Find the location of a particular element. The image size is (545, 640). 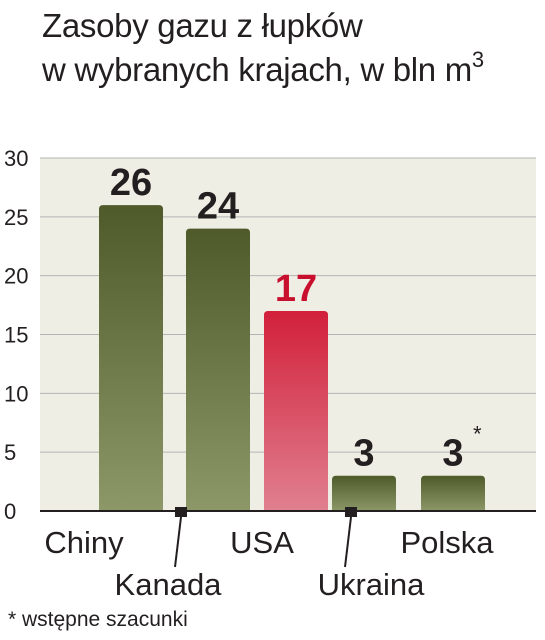

data-label: 26 is located at coordinates (131, 183).